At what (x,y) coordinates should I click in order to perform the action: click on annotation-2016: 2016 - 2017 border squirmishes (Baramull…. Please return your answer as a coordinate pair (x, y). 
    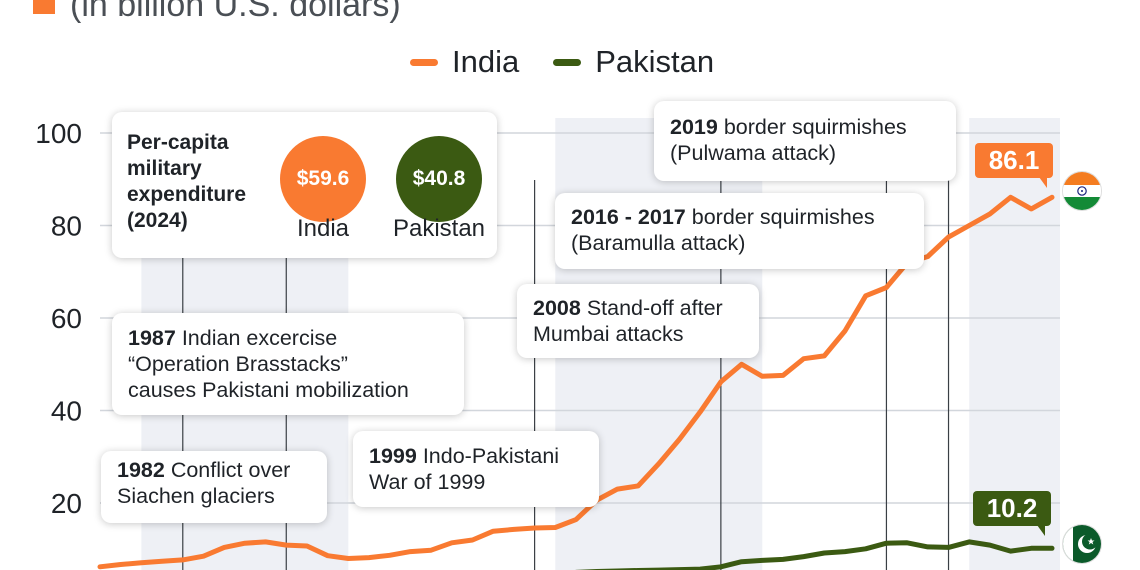
    Looking at the image, I should click on (739, 231).